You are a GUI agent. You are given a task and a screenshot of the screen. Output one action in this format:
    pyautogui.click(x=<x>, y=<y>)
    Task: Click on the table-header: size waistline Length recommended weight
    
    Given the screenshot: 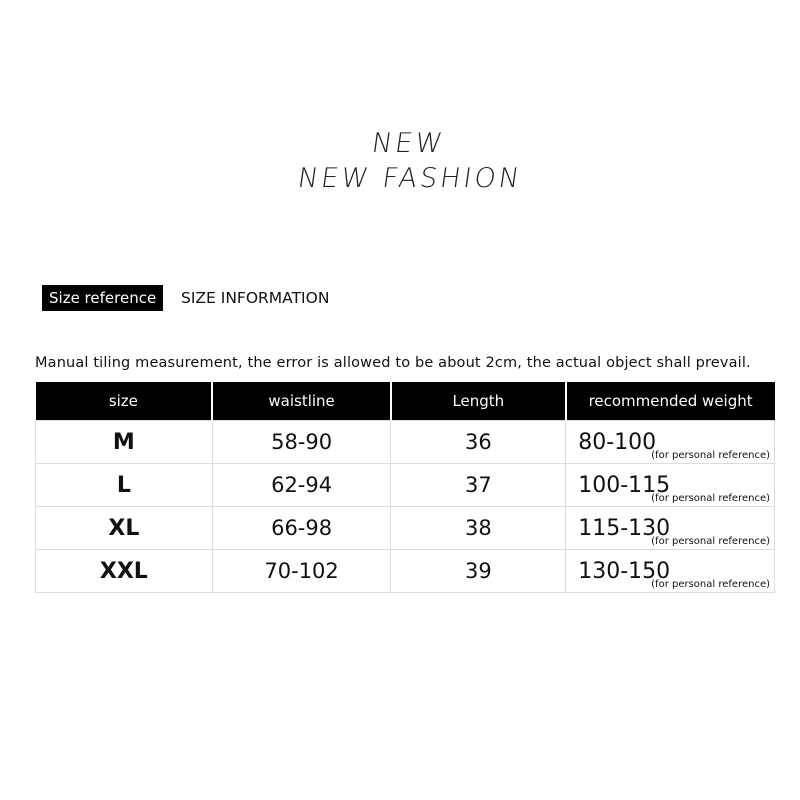 What is the action you would take?
    pyautogui.click(x=405, y=401)
    